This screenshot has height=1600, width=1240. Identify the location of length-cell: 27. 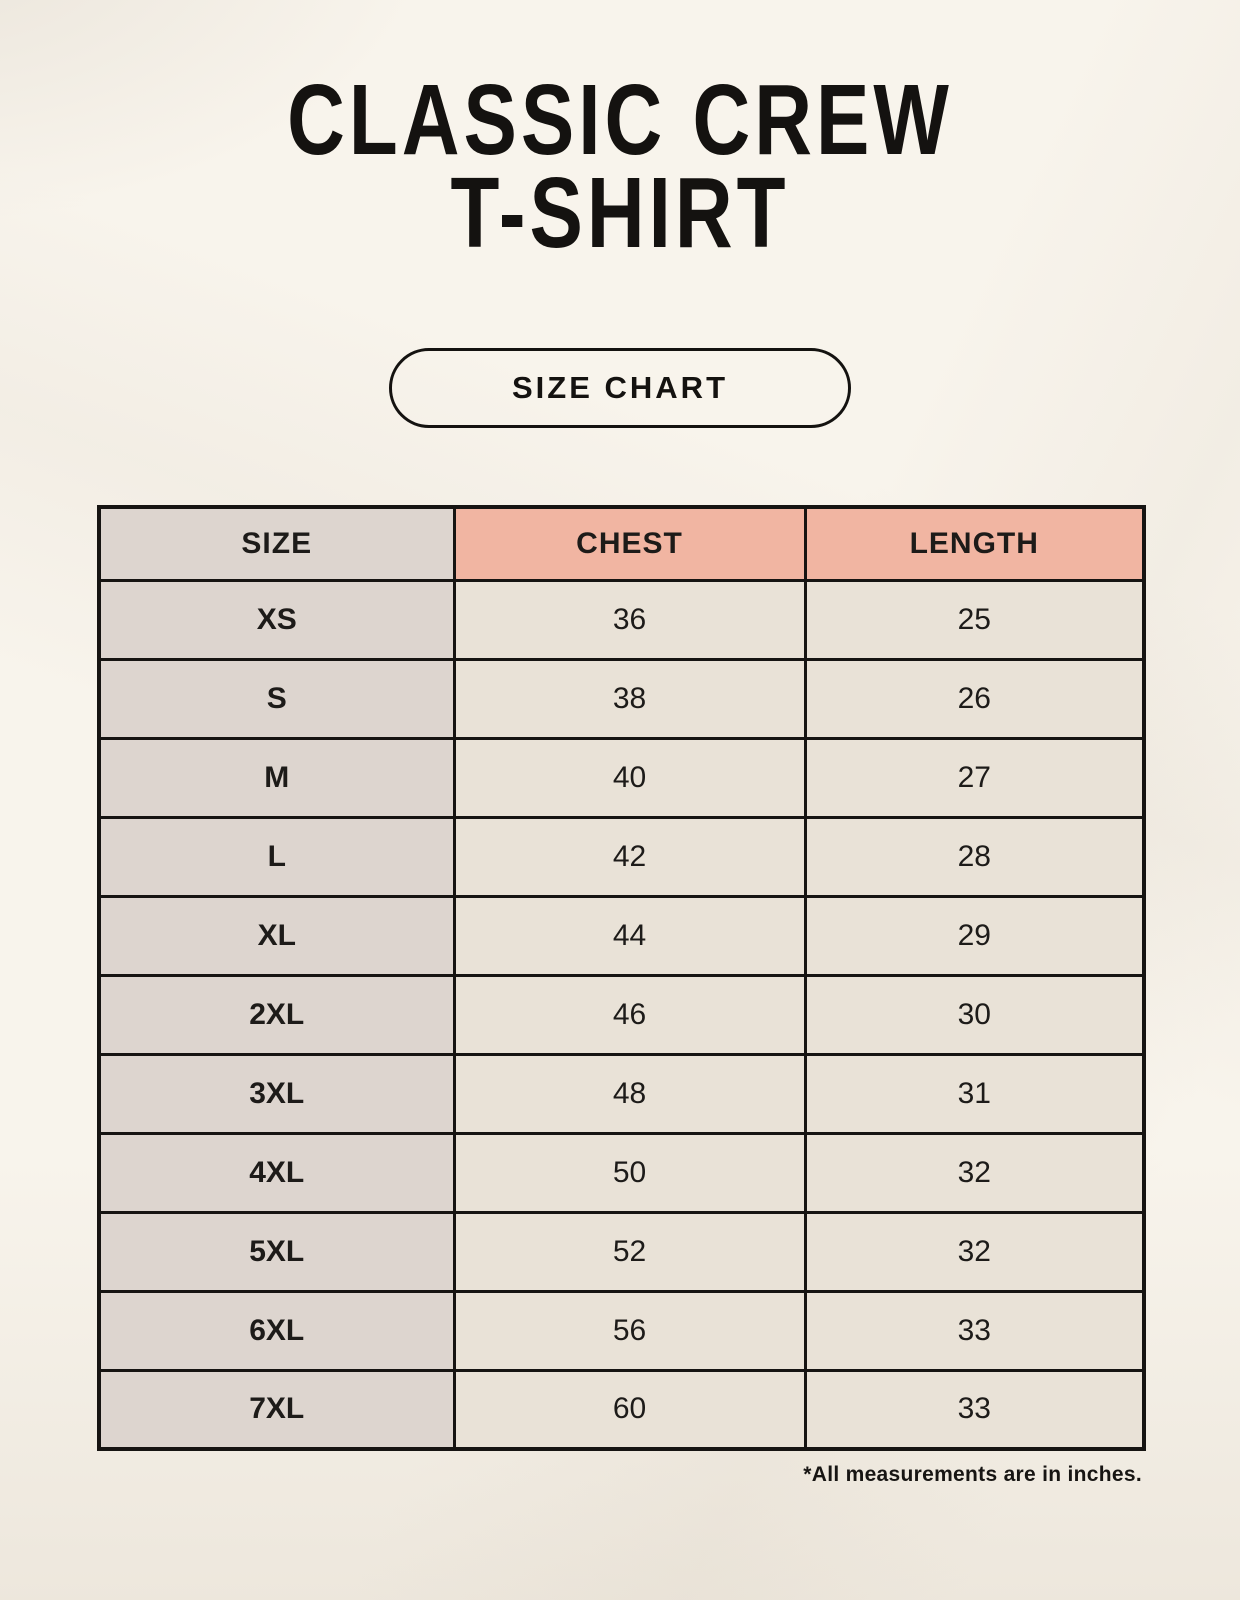
(974, 777).